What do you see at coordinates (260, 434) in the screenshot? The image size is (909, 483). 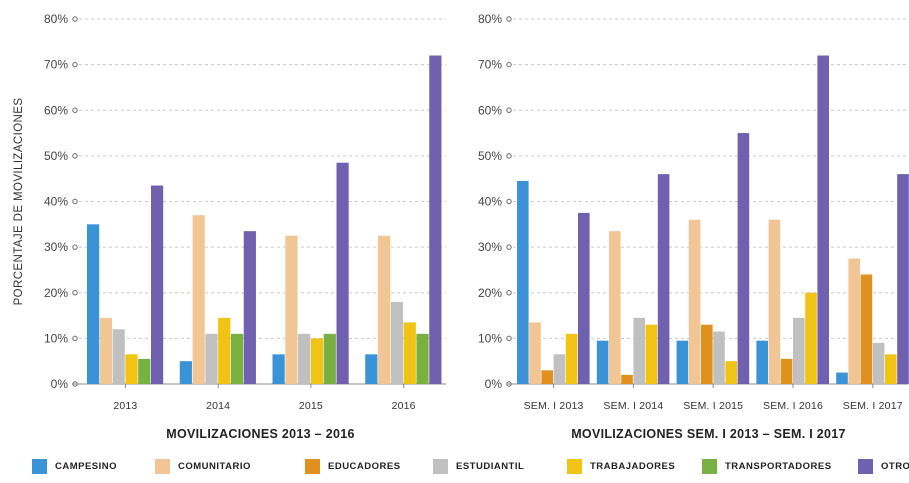 I see `x-axis-title: MOVILIZACIONES 2013 – 2016` at bounding box center [260, 434].